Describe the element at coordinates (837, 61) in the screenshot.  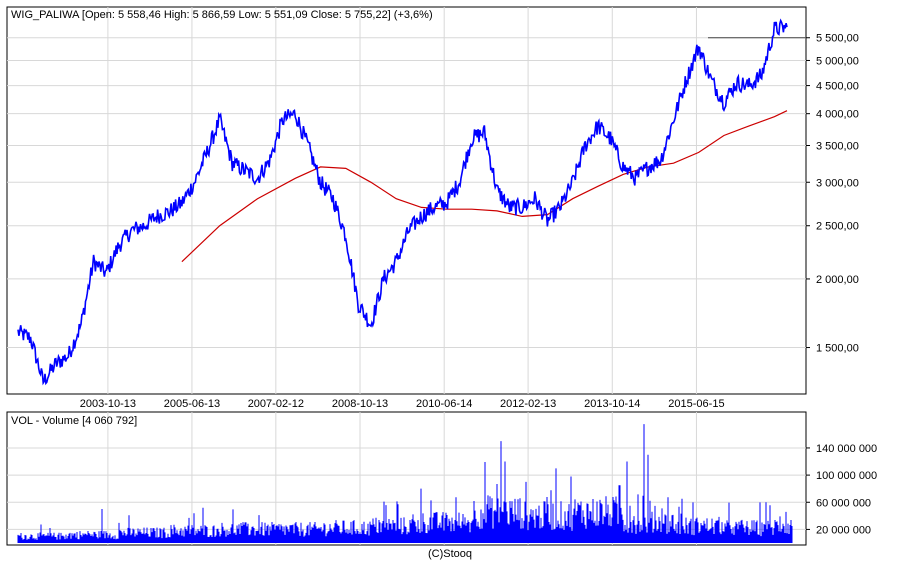
I see `price-tick-label: 5 000,00` at that location.